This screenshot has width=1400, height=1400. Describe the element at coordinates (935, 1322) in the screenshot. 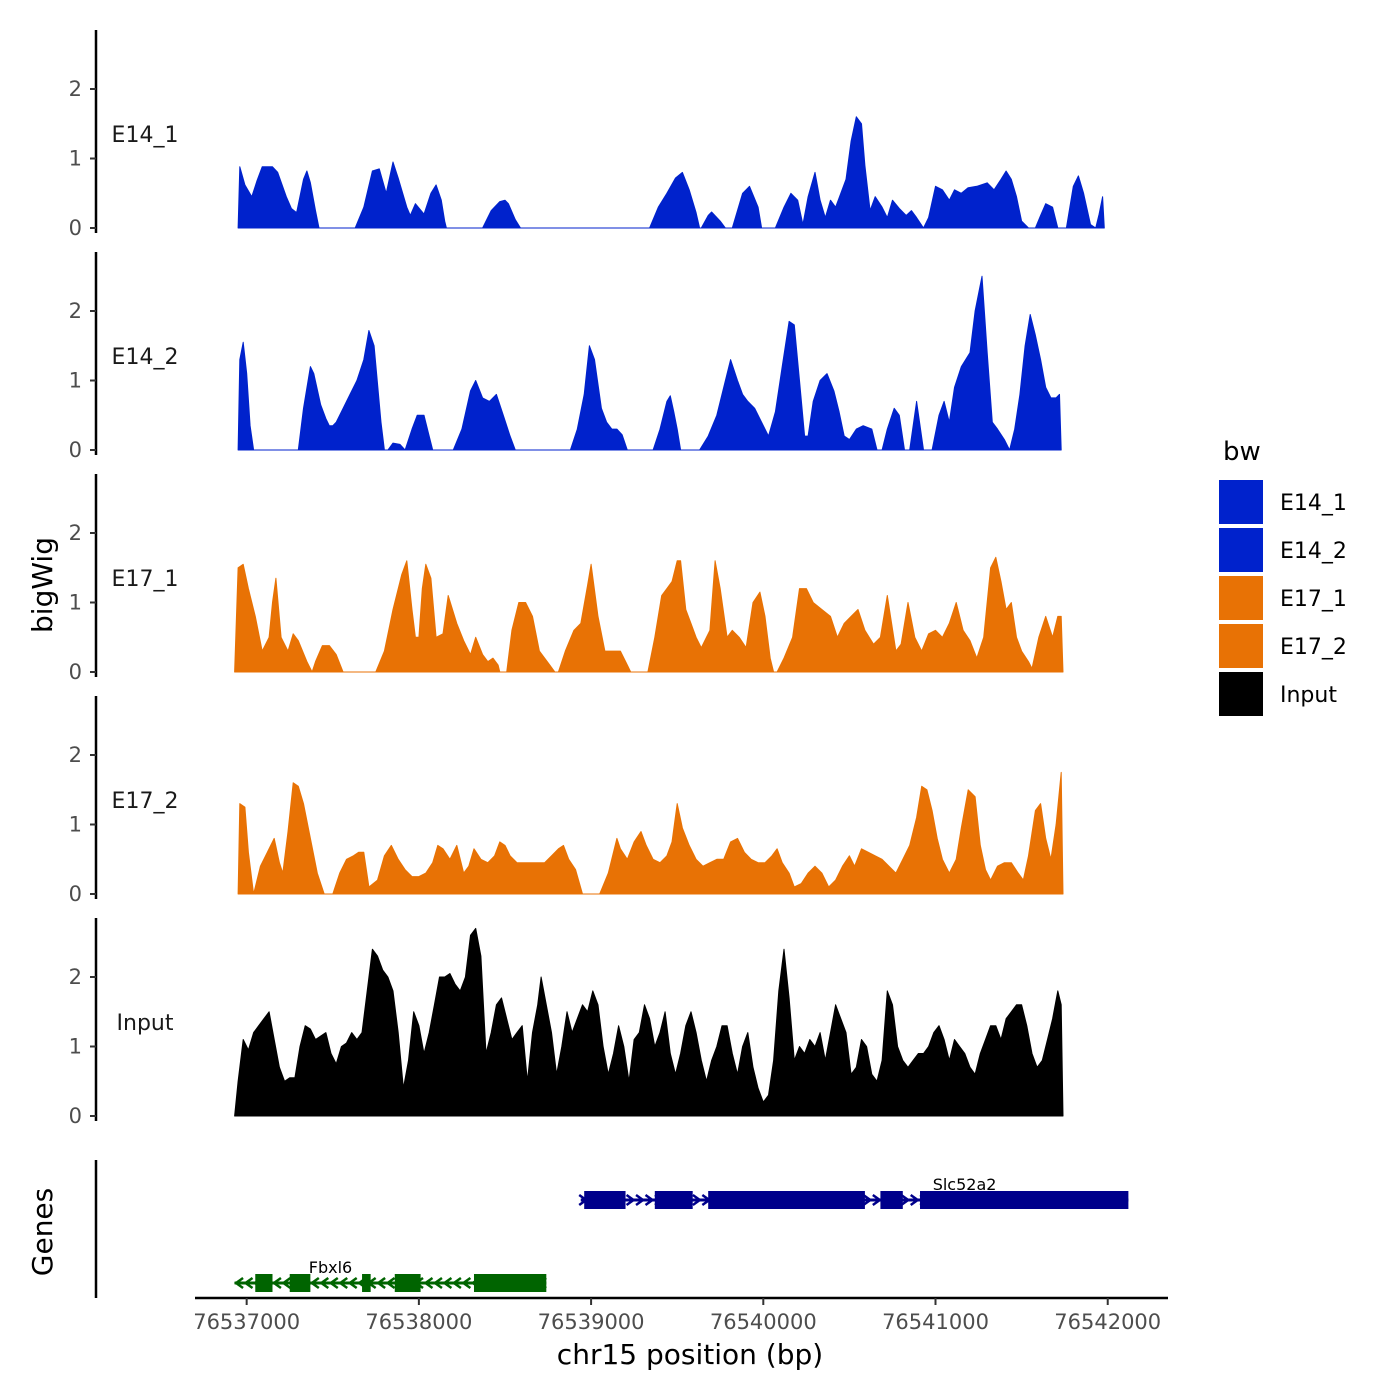

I see `x-tick-label: 76541000` at that location.